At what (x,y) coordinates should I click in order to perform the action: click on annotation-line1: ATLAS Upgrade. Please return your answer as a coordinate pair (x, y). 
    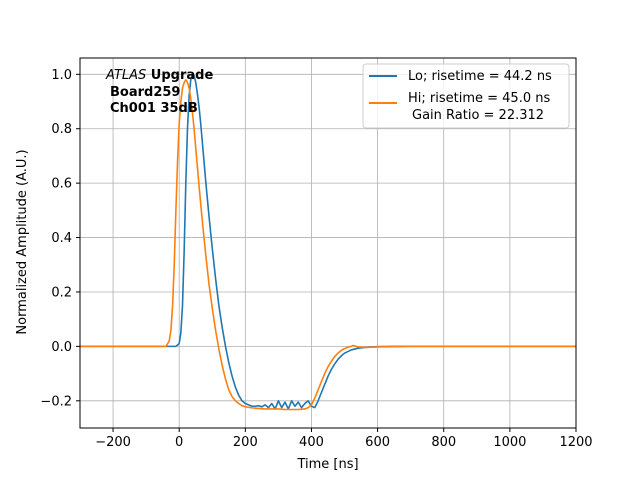
    Looking at the image, I should click on (159, 75).